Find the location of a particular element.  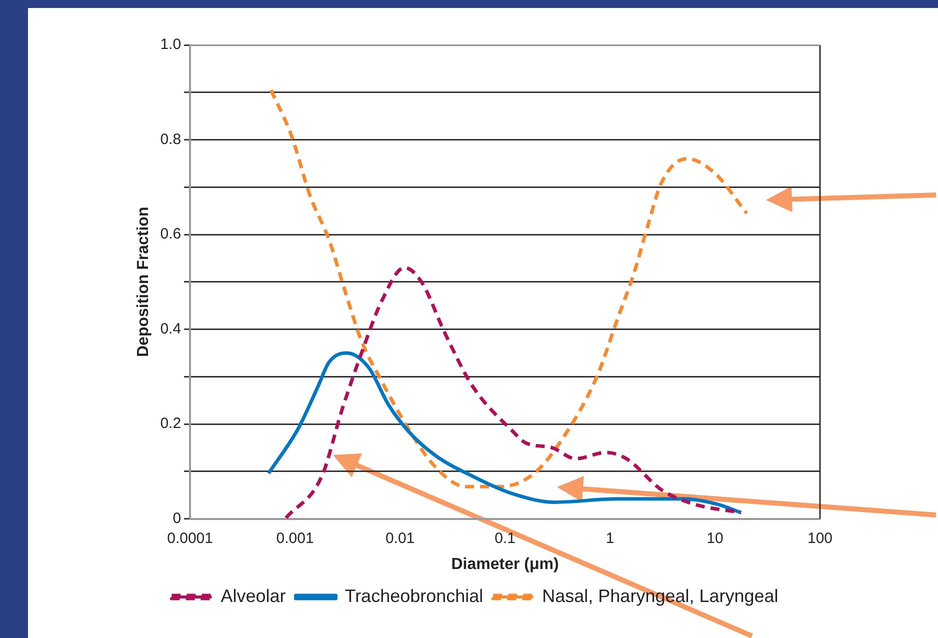

legend-label: Tracheobronchial is located at coordinates (414, 596).